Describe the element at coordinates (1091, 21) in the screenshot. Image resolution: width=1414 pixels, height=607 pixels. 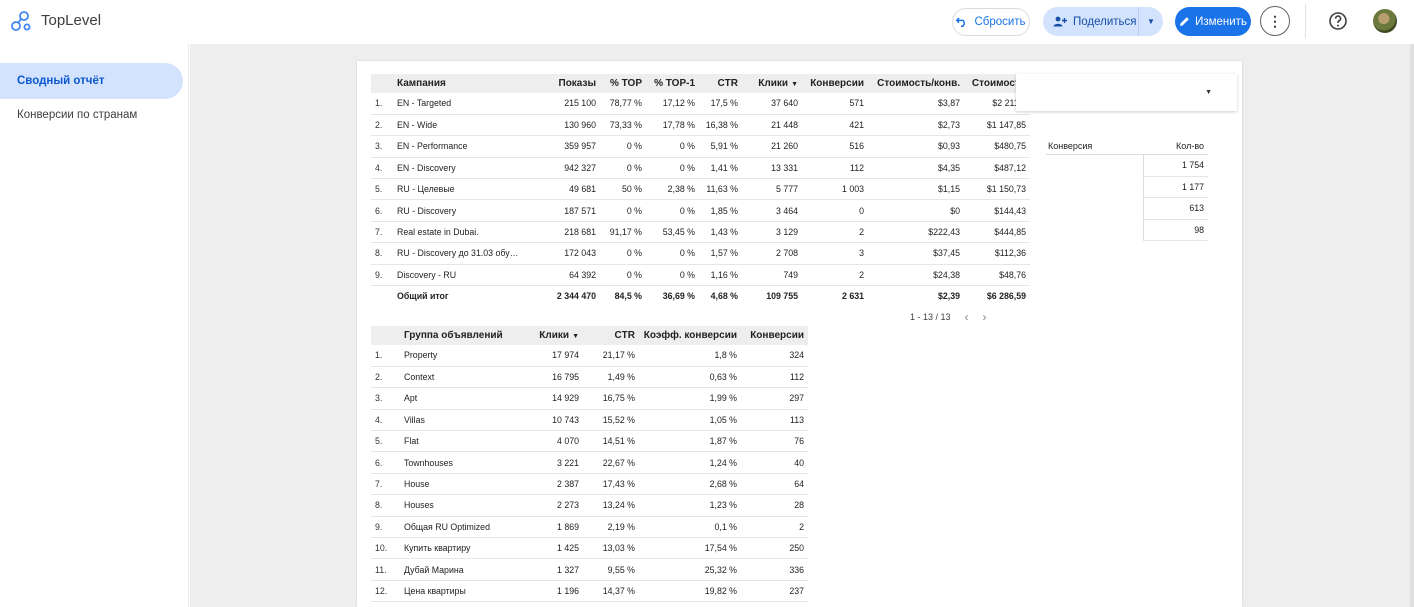
I see `share-button: Поделиться` at that location.